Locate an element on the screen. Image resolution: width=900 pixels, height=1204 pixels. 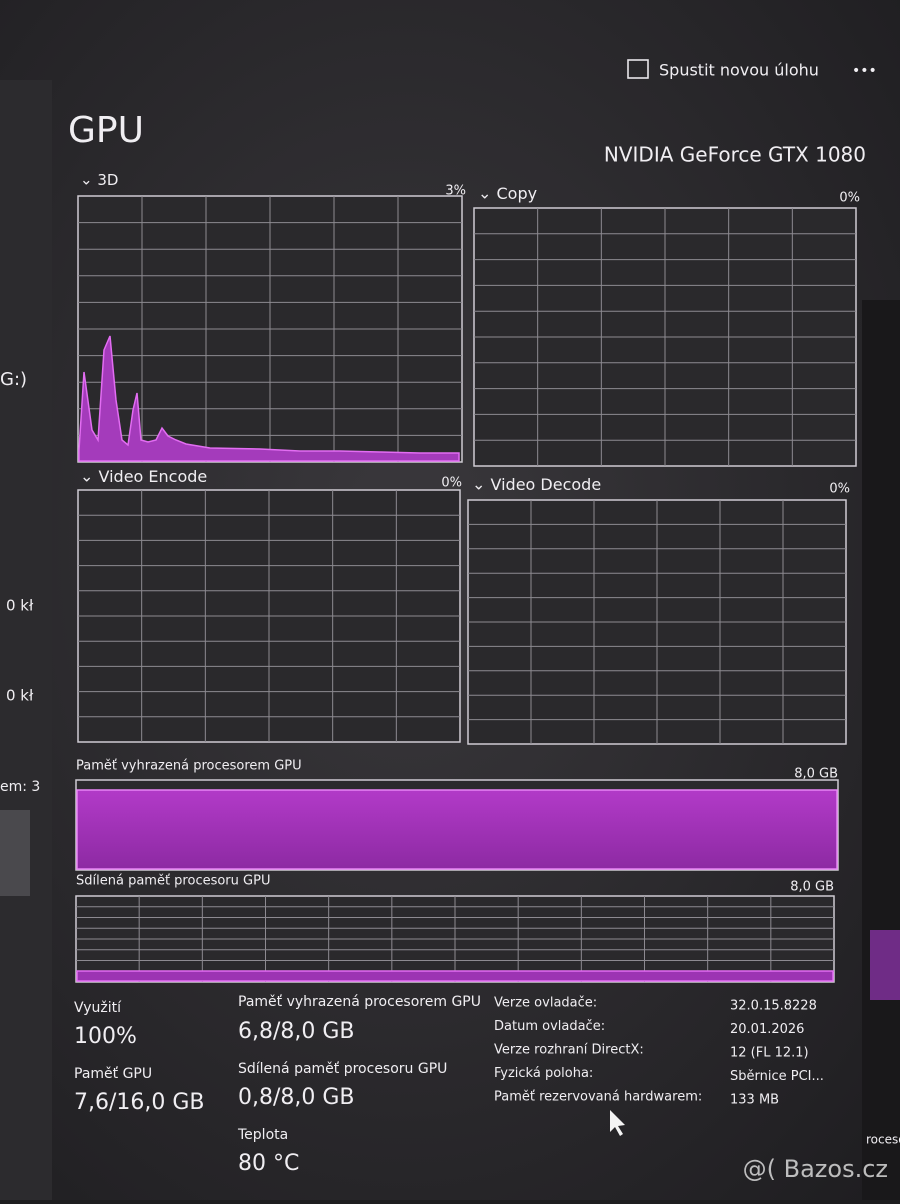
new-task-button: Spustit novou úlohu is located at coordinates (723, 69).